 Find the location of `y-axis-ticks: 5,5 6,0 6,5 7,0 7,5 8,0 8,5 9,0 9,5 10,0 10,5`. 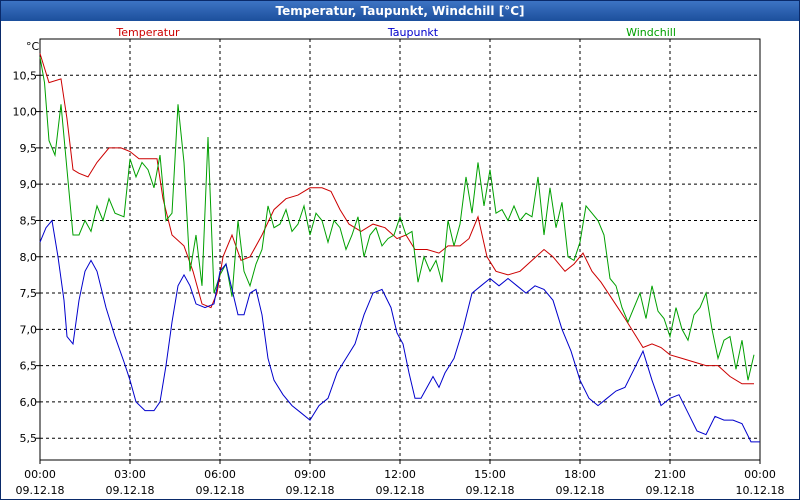

y-axis-ticks: 5,5 6,0 6,5 7,0 7,5 8,0 8,5 9,0 9,5 10,0 10,5 is located at coordinates (26, 257).